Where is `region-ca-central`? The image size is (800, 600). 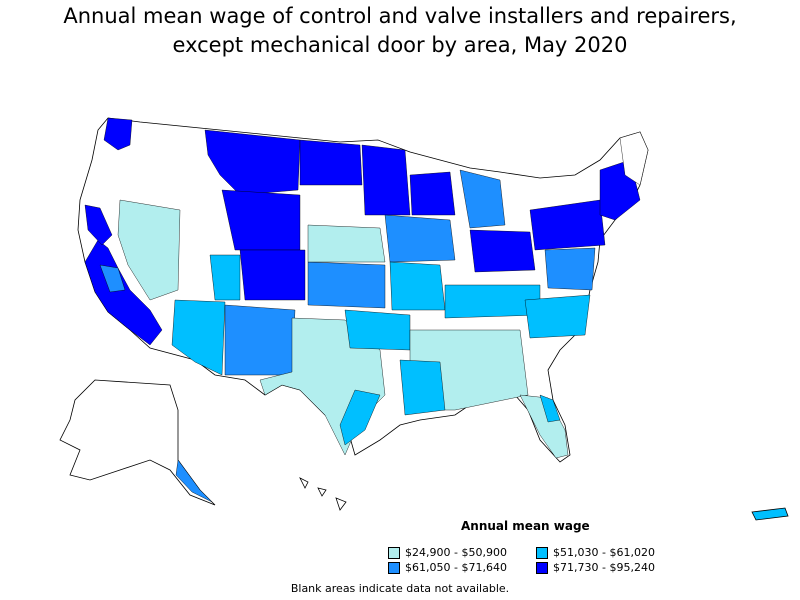 region-ca-central is located at coordinates (112, 278).